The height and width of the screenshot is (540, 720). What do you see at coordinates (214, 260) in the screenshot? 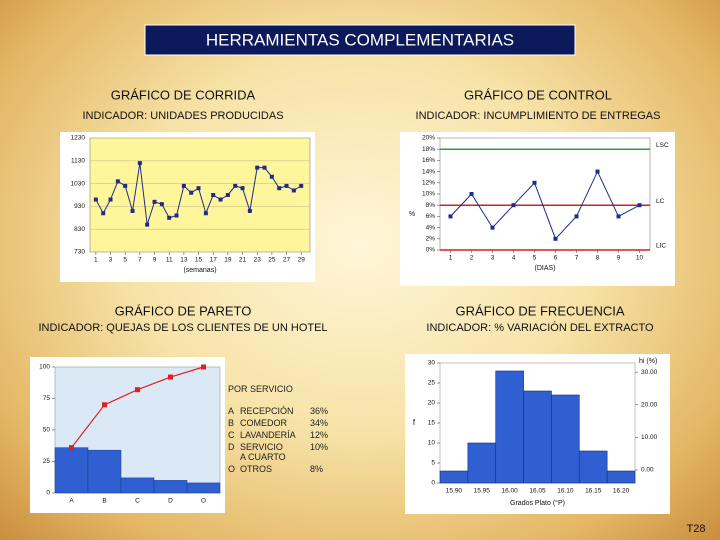
I see `x-tick-label: 17` at bounding box center [214, 260].